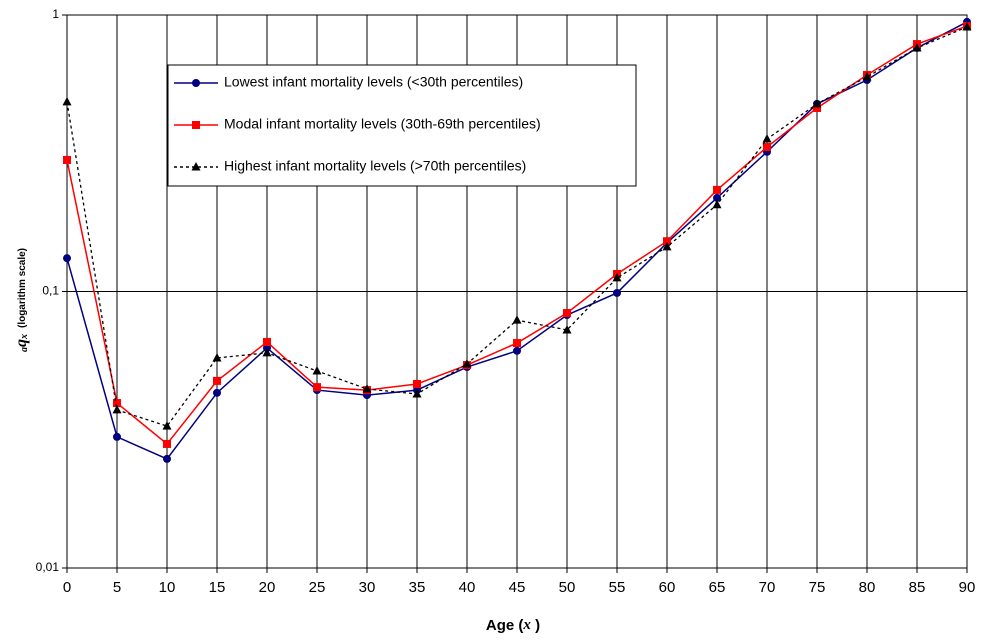 This screenshot has height=643, width=984. I want to click on x-tick-label: 15, so click(217, 587).